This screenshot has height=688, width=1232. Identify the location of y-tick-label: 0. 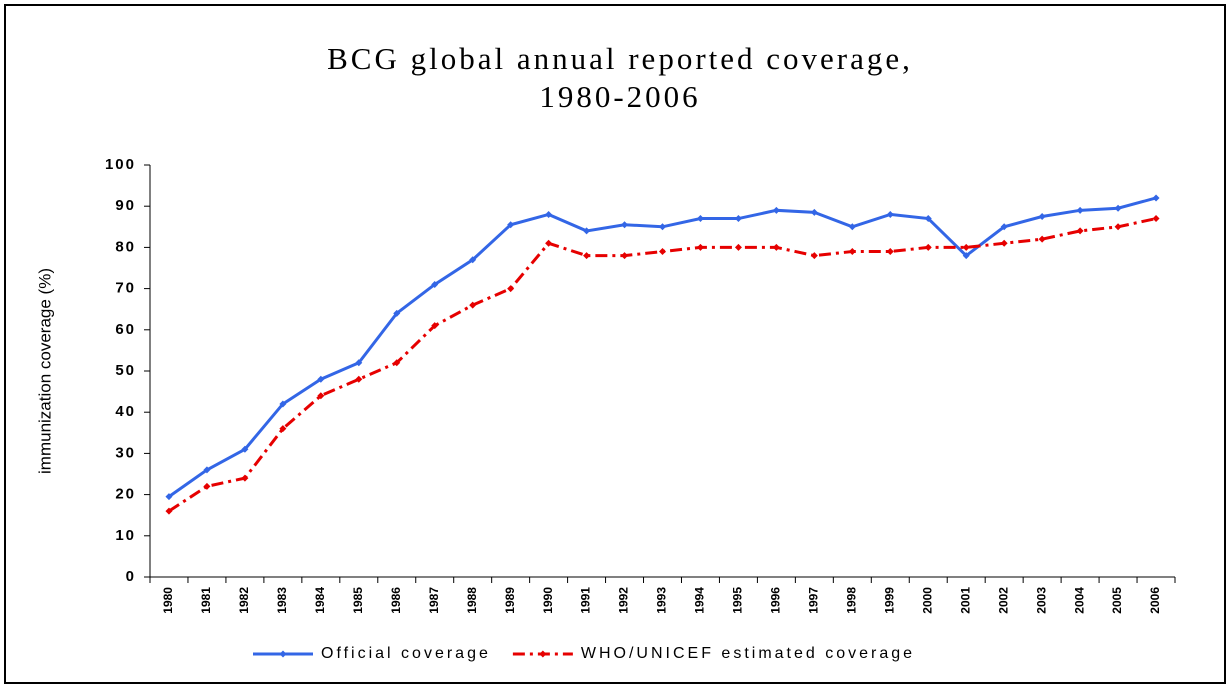
(131, 576).